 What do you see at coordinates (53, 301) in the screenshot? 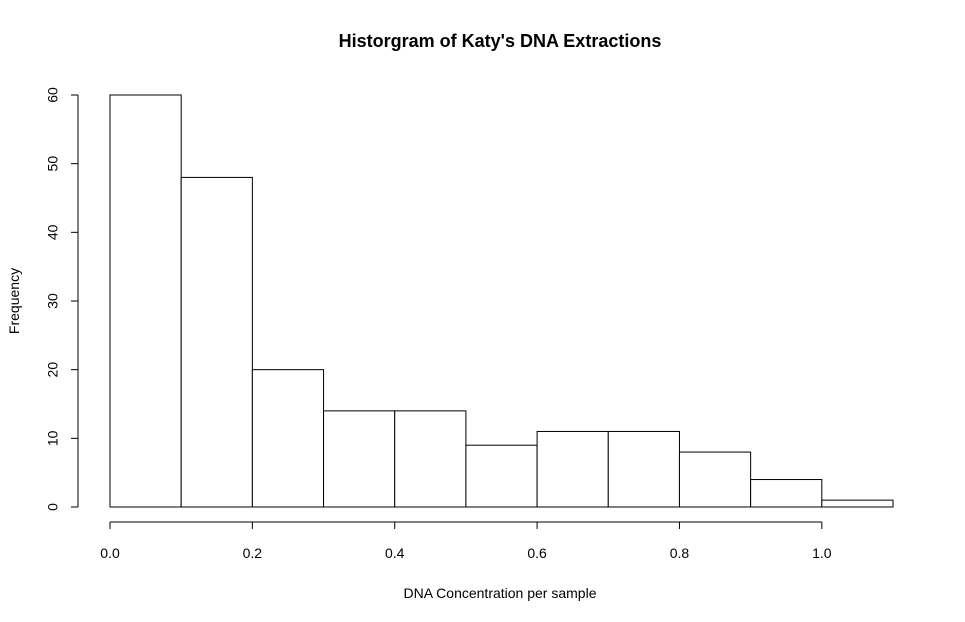
I see `y-tick-label: 30` at bounding box center [53, 301].